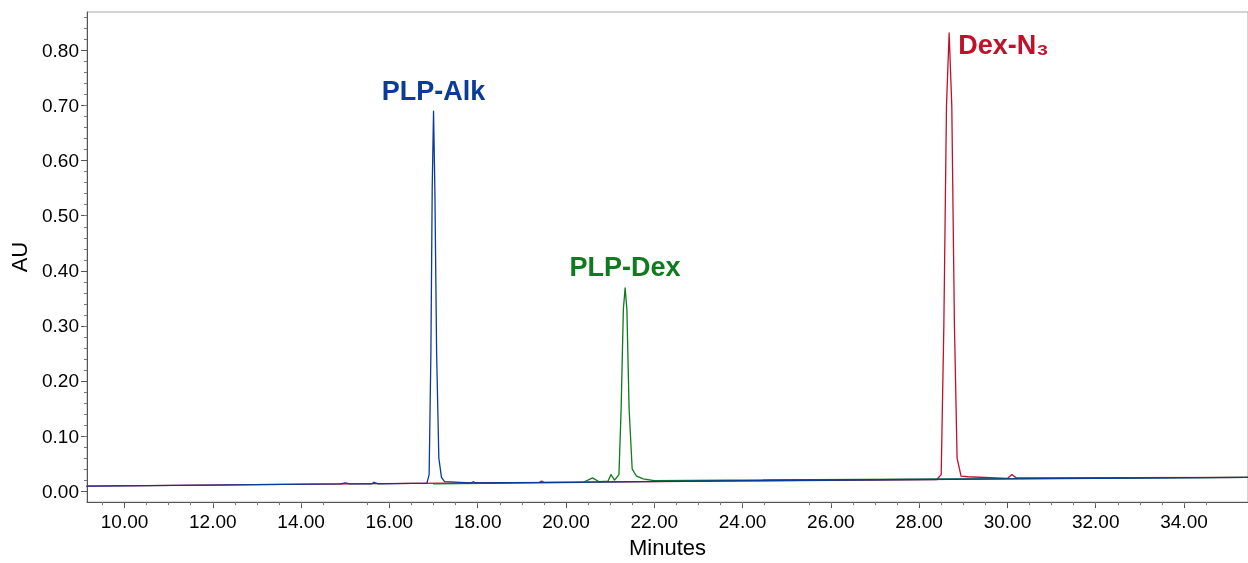 The width and height of the screenshot is (1248, 563). What do you see at coordinates (434, 90) in the screenshot?
I see `series-label: PLP-Alk` at bounding box center [434, 90].